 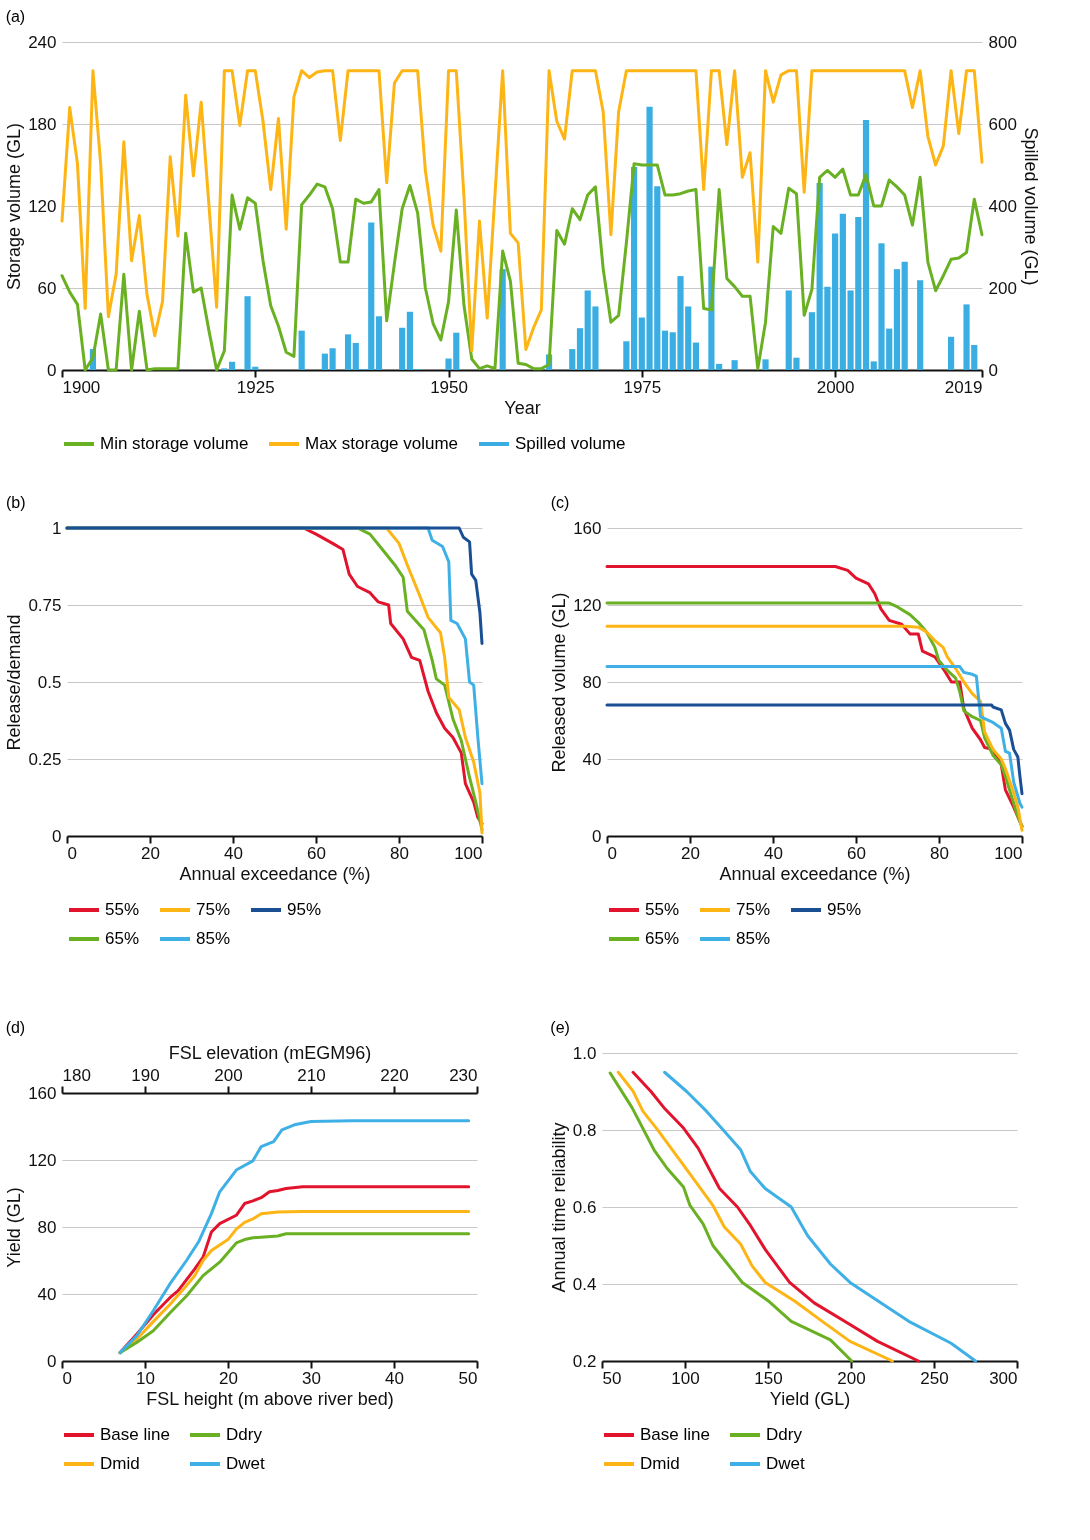 I want to click on y-tick-label: 0.25, so click(x=45, y=759).